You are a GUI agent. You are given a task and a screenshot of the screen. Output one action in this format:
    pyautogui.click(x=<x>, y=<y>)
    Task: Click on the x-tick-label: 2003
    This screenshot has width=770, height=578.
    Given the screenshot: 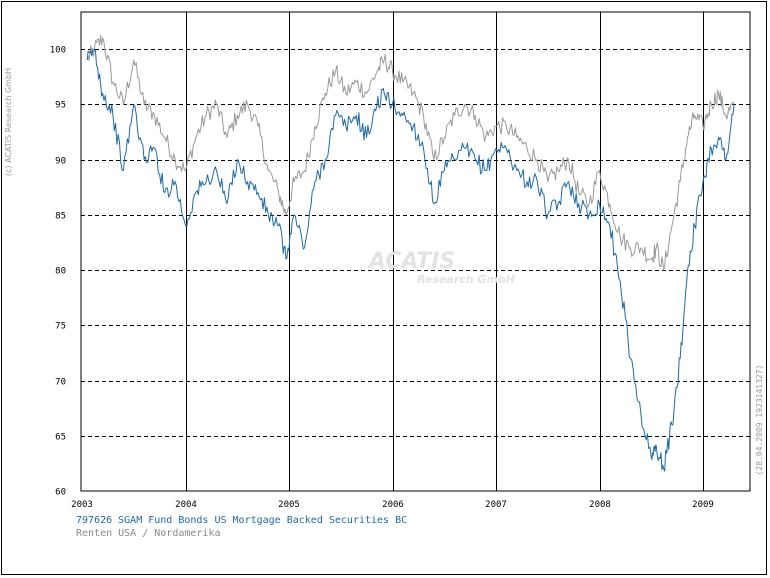 What is the action you would take?
    pyautogui.click(x=82, y=505)
    